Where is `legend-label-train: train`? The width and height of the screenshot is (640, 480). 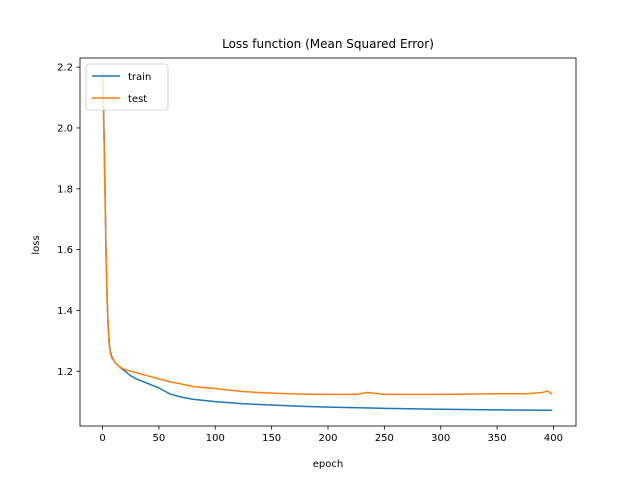 legend-label-train: train is located at coordinates (139, 77).